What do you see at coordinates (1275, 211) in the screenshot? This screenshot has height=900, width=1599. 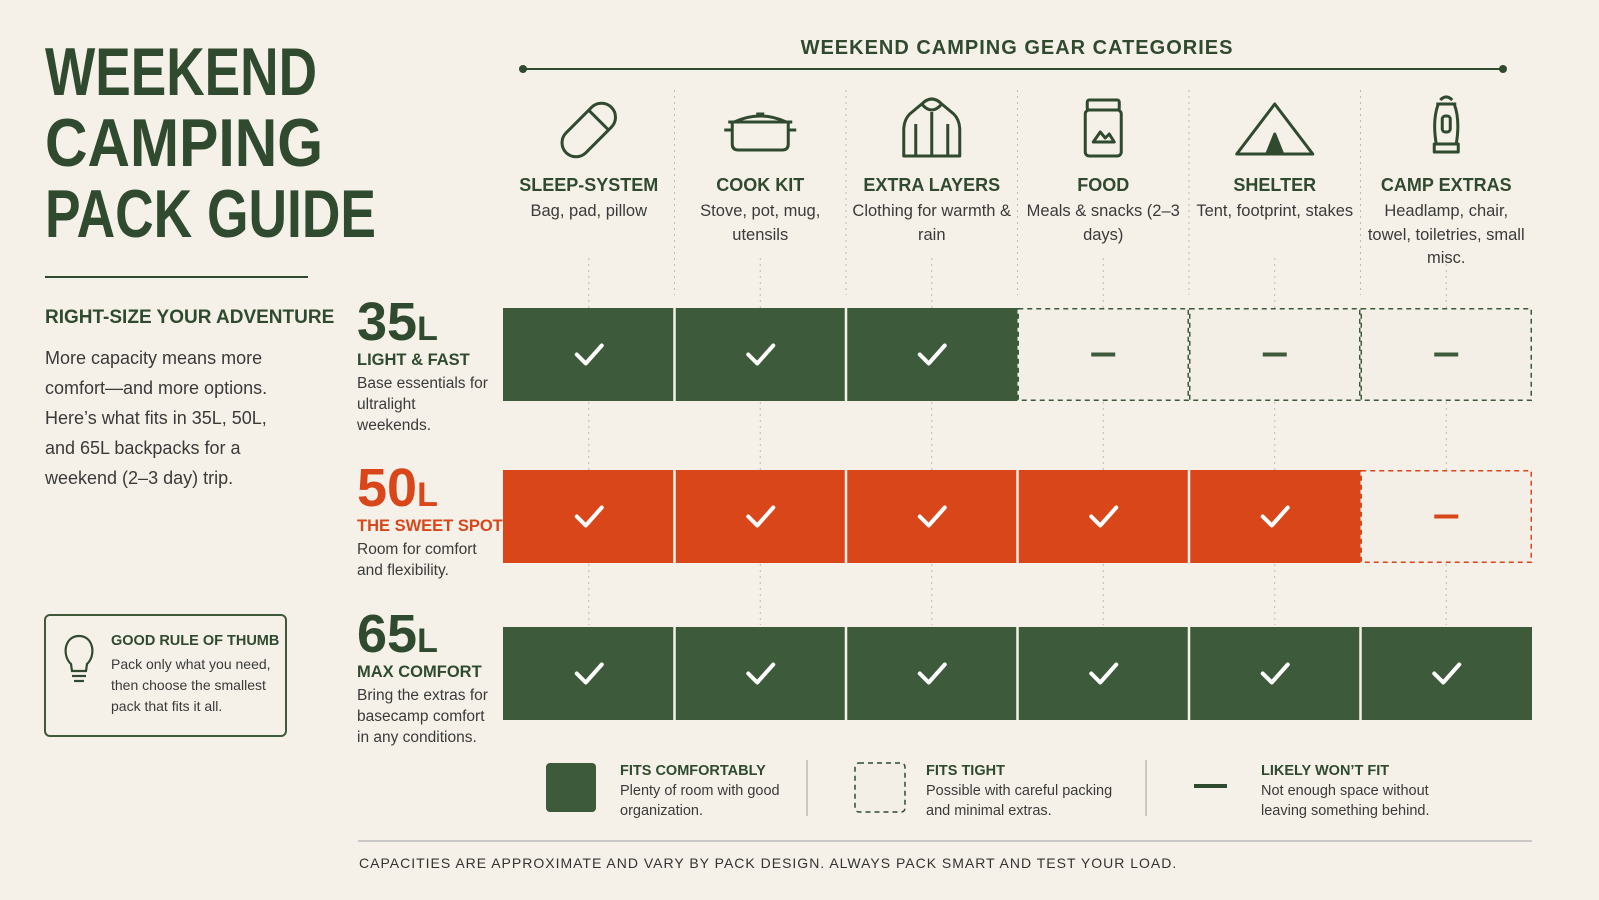 I see `category-desc: Tent, footprint, stakes` at bounding box center [1275, 211].